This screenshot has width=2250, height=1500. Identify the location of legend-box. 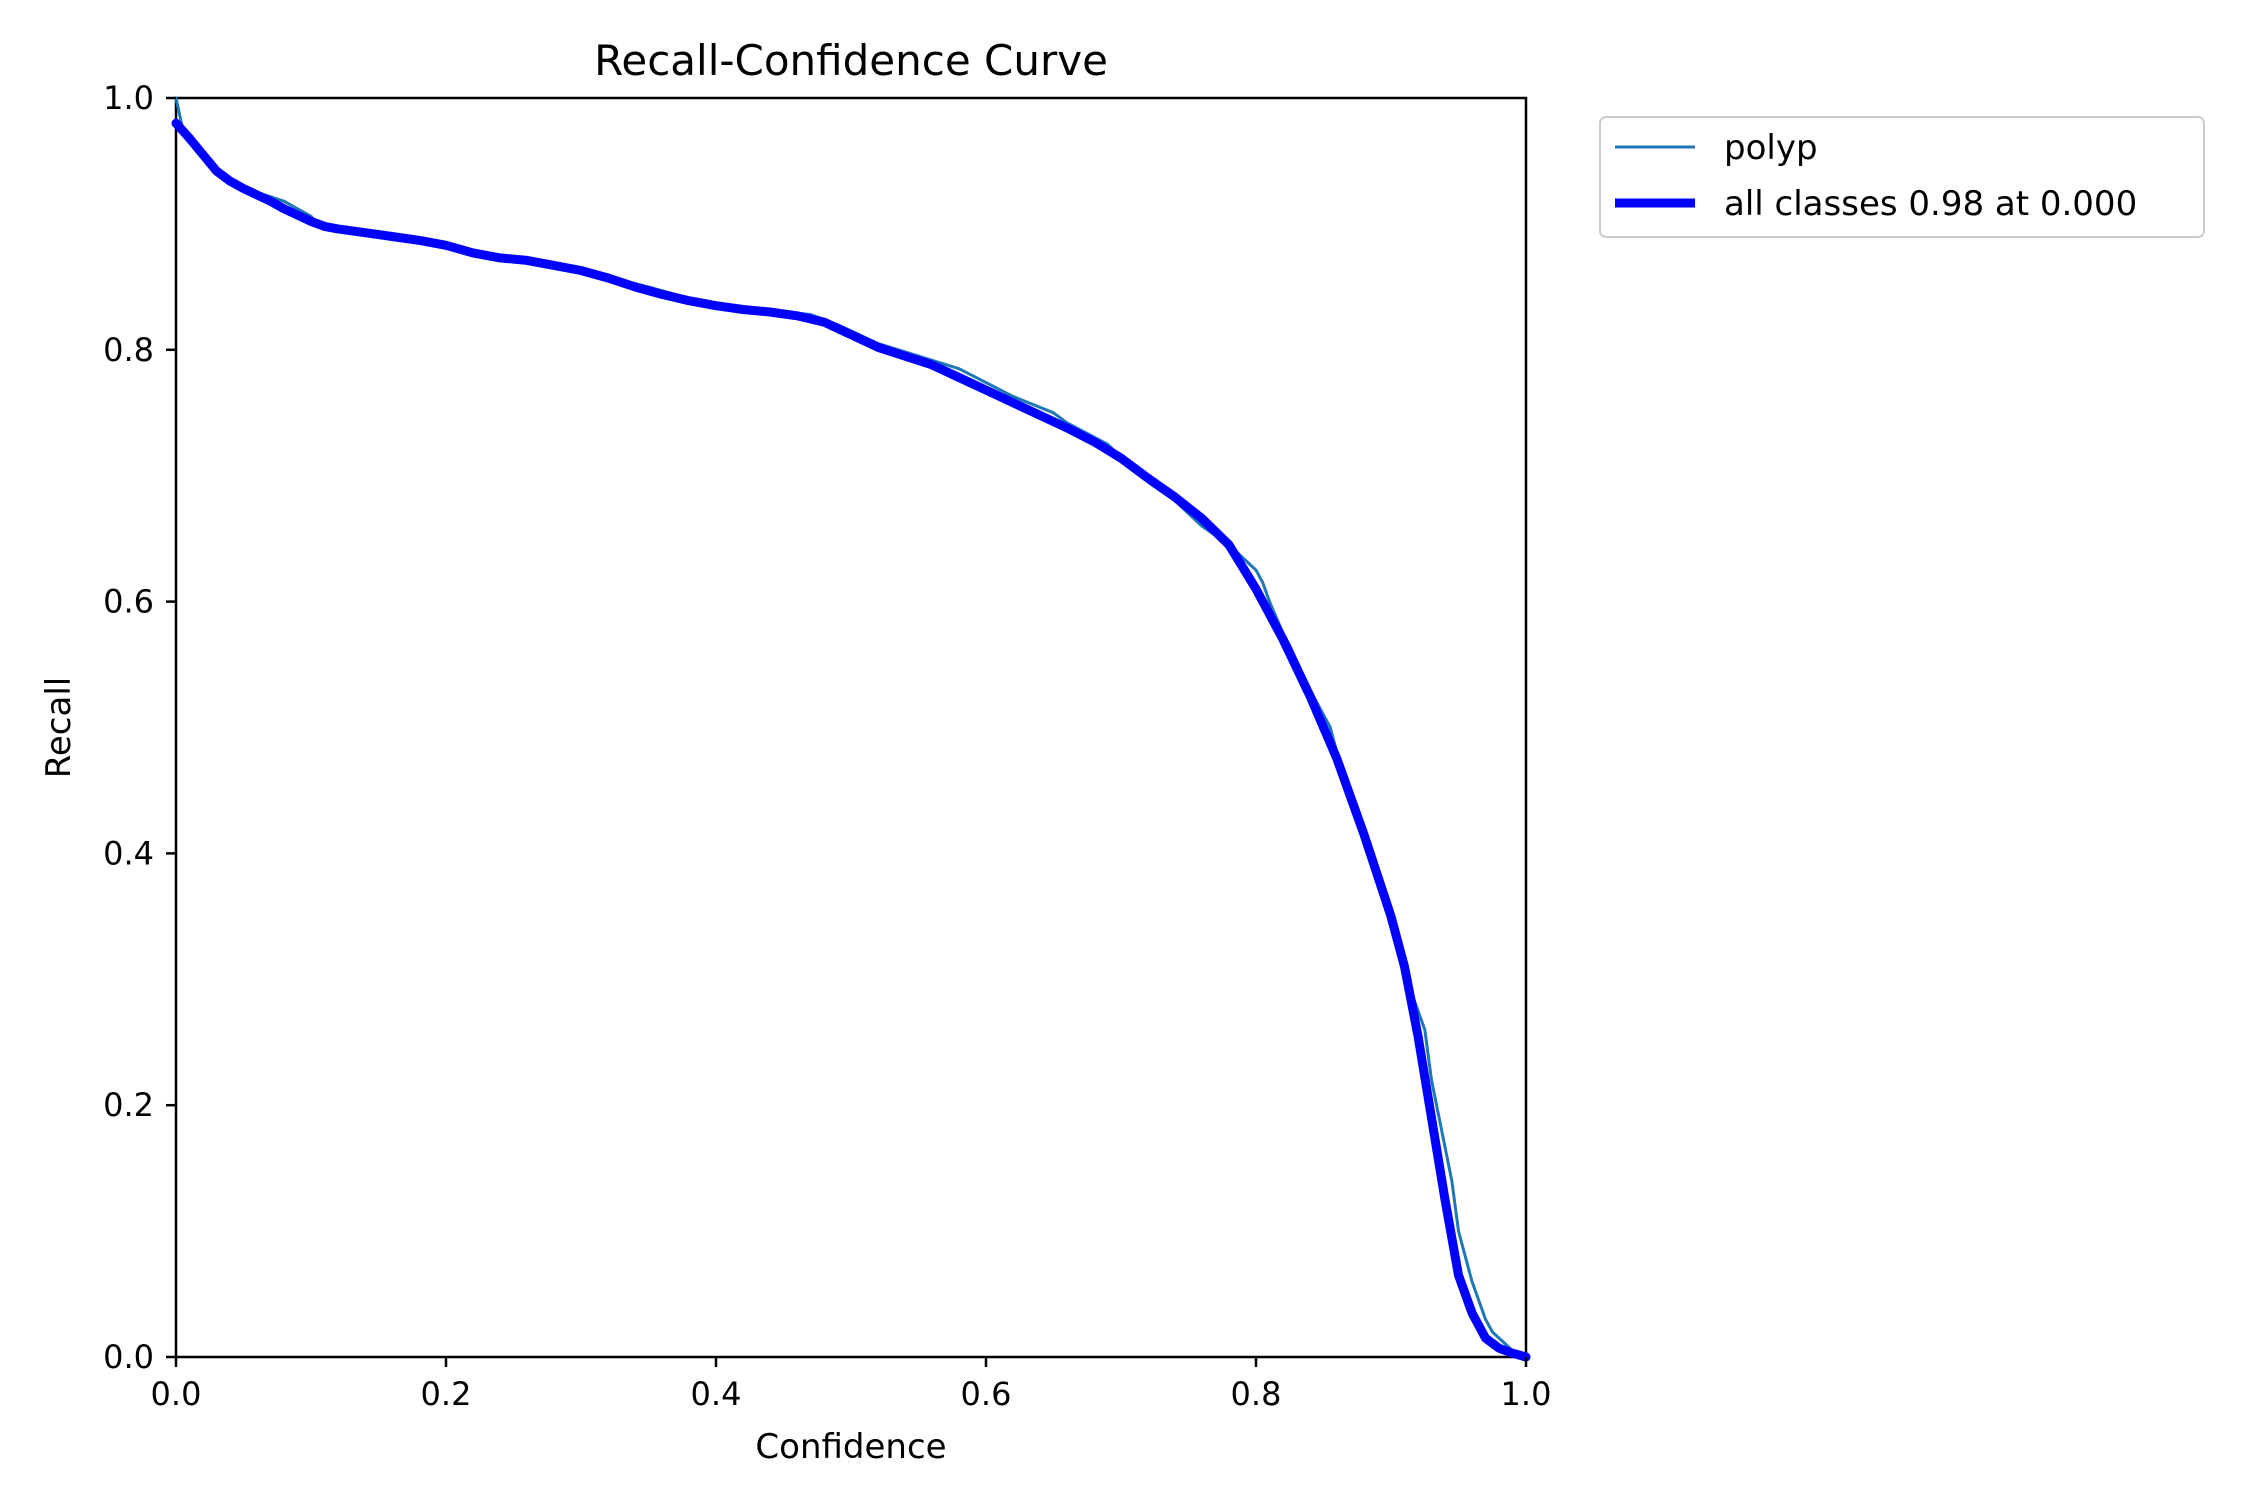
(1902, 177).